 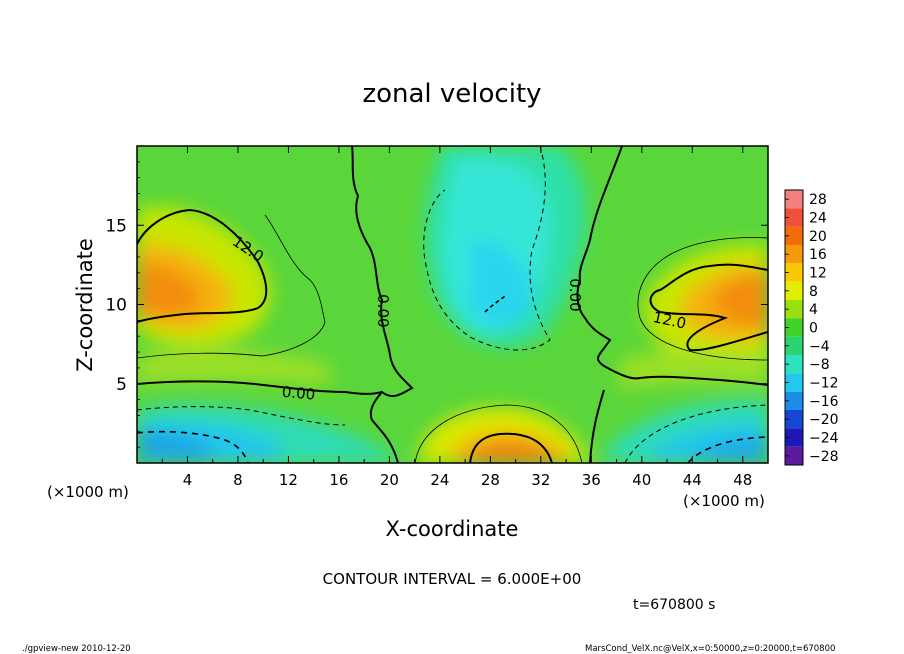 I want to click on contour-6-left-upper, so click(x=295, y=268).